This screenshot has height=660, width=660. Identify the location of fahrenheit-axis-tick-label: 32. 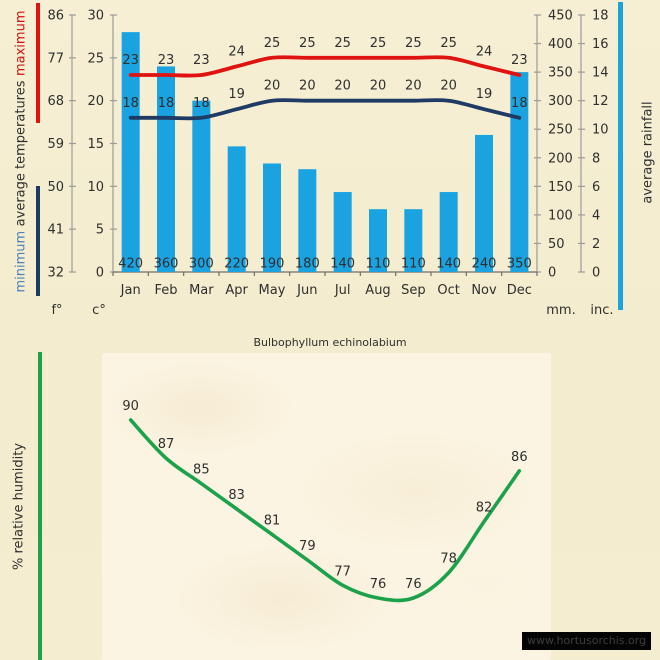
(55, 273).